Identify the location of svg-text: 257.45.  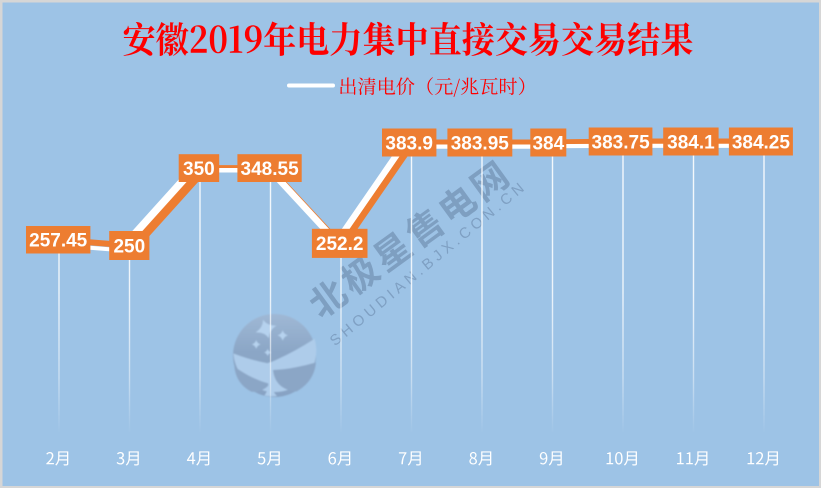
(58, 241).